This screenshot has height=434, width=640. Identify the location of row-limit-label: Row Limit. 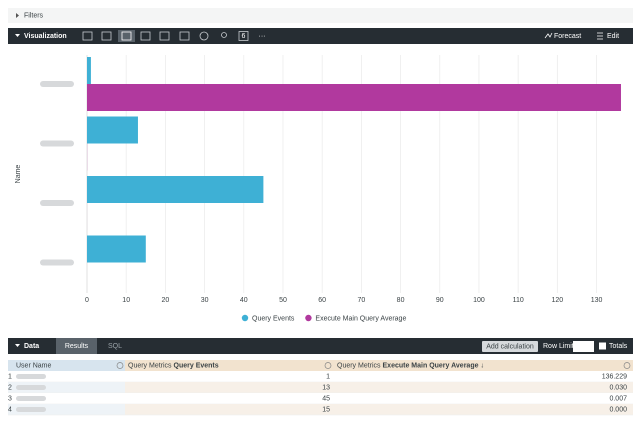
(558, 346).